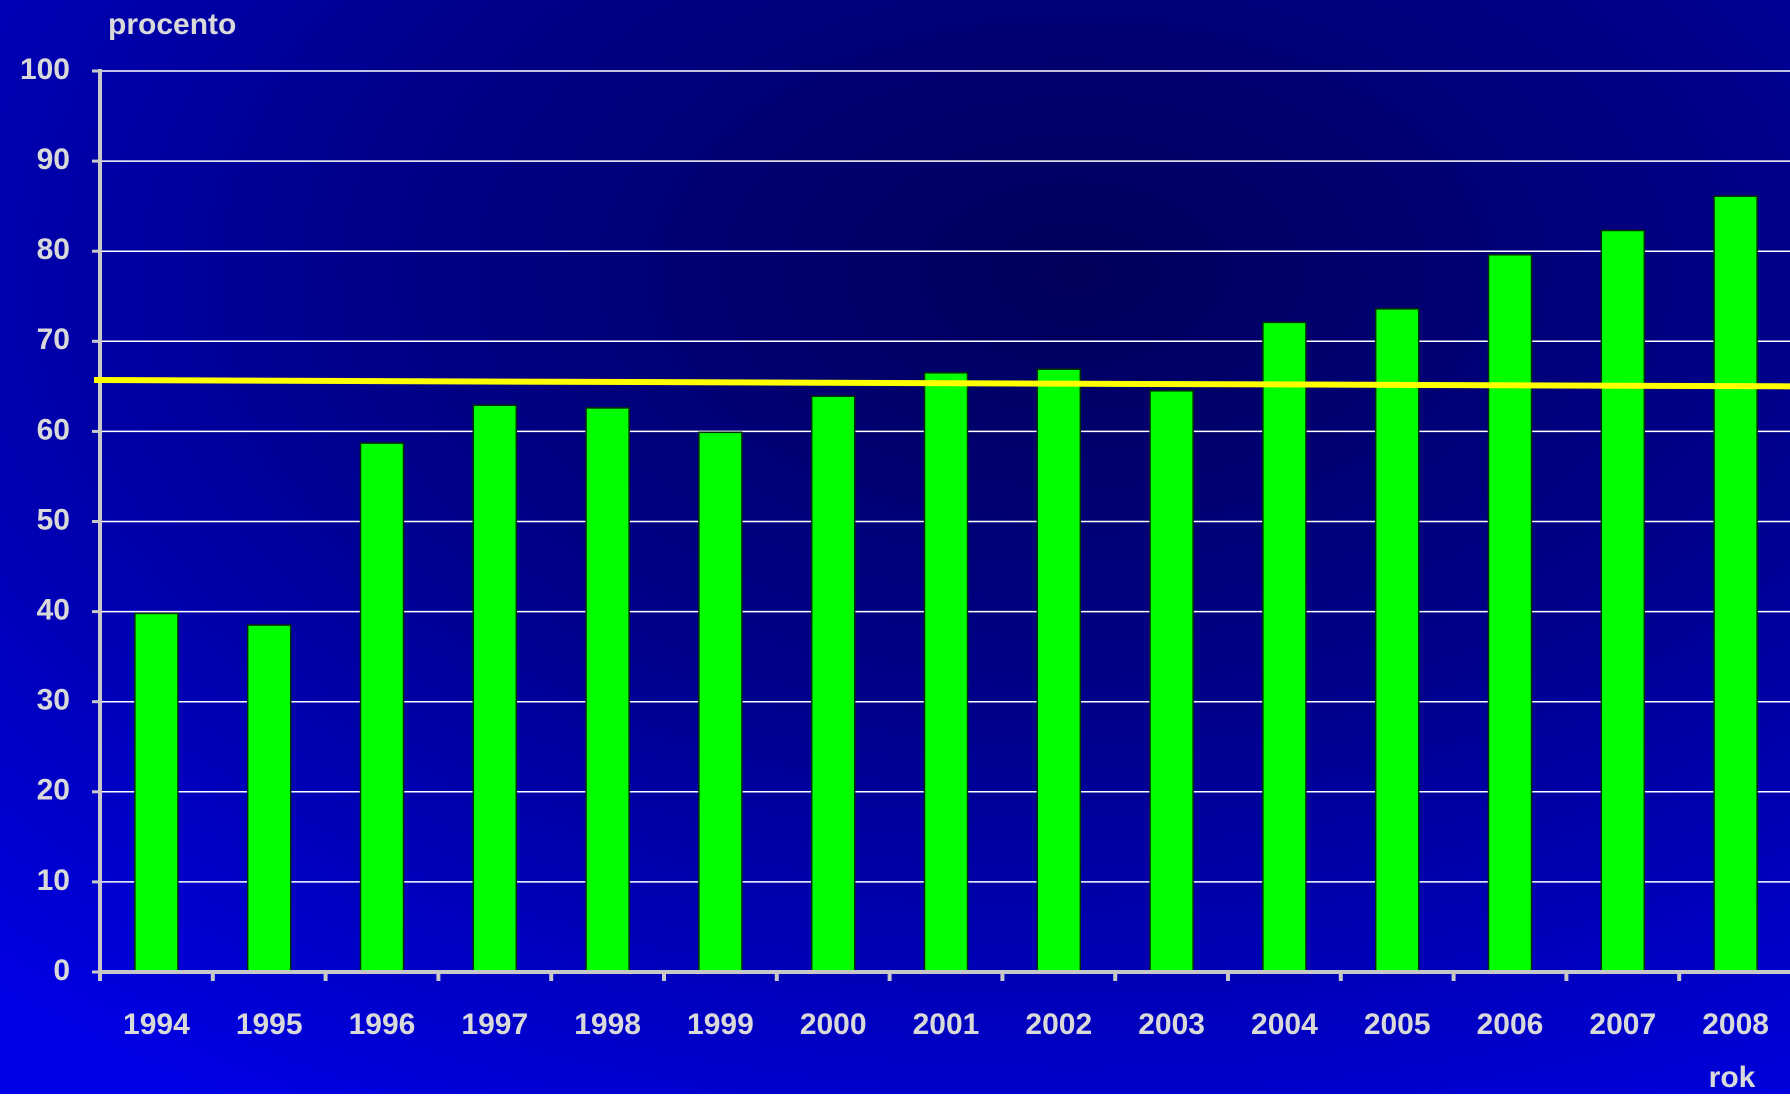  What do you see at coordinates (1735, 1024) in the screenshot?
I see `x-tick-label: 2008` at bounding box center [1735, 1024].